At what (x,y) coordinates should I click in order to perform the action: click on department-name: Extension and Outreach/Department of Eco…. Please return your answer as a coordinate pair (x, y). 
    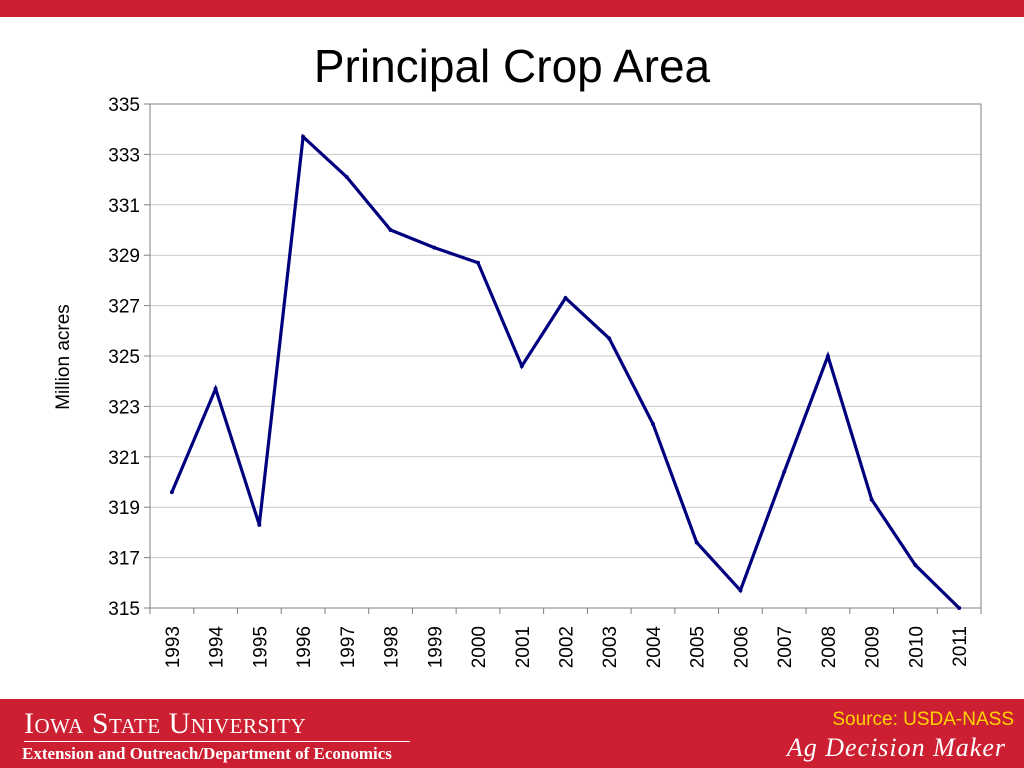
    Looking at the image, I should click on (207, 753).